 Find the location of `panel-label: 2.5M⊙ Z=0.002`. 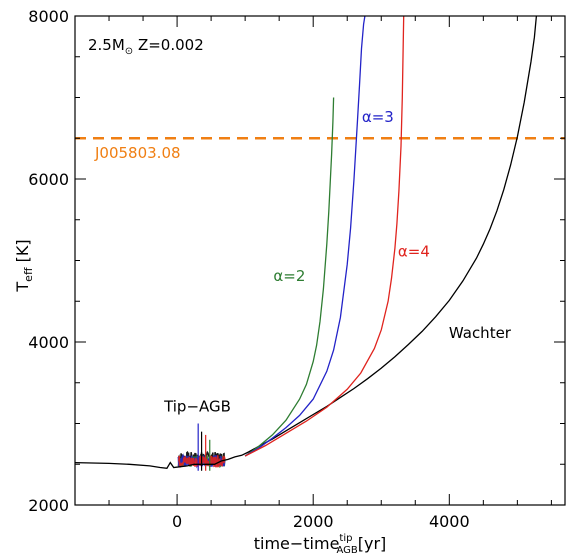

panel-label: 2.5M⊙ Z=0.002 is located at coordinates (146, 46).